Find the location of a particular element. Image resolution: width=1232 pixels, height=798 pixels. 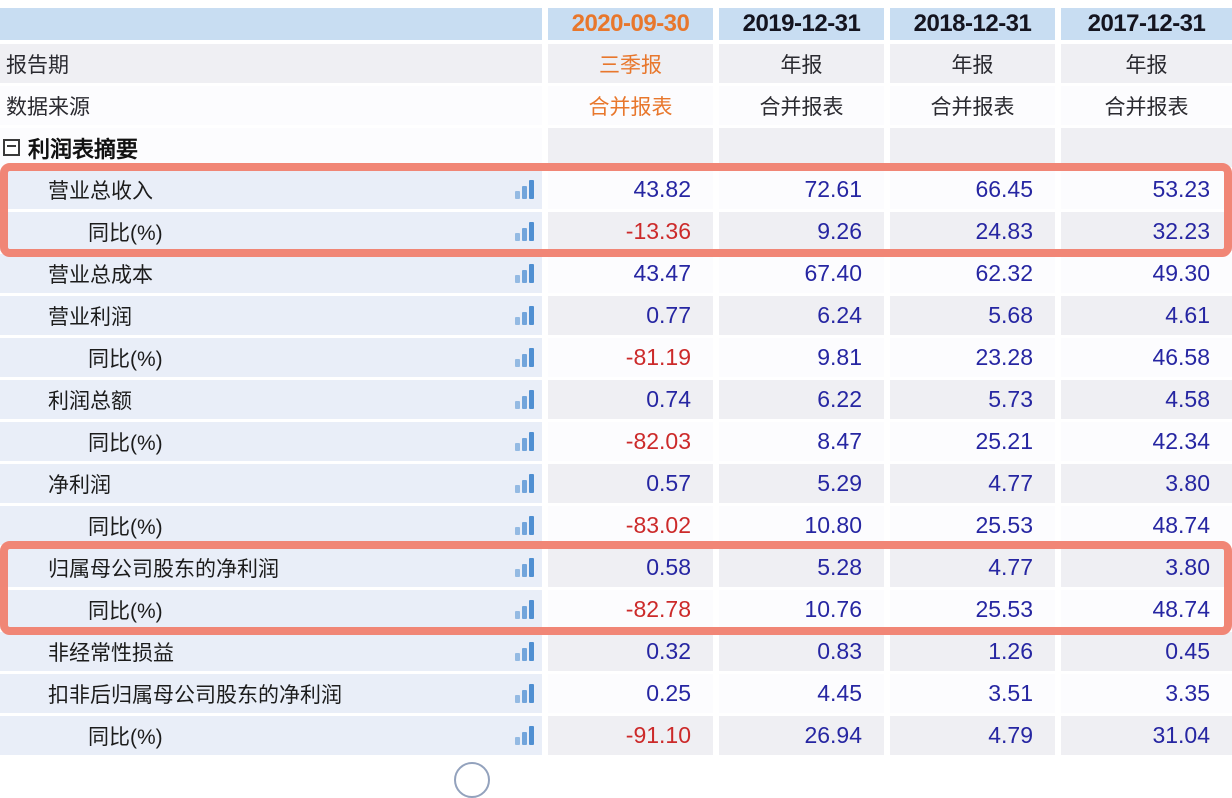

value-cell: 0.83 is located at coordinates (801, 651).